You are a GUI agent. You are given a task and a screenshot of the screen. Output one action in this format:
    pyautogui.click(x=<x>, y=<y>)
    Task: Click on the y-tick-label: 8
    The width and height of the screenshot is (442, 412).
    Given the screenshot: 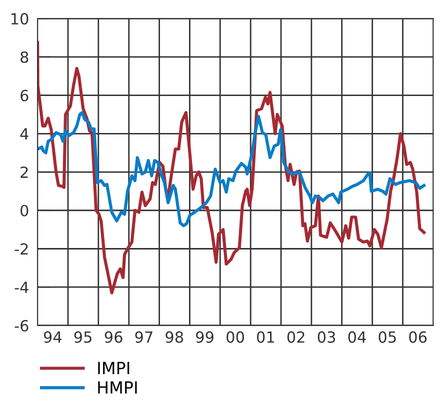 What is the action you would take?
    pyautogui.click(x=24, y=57)
    